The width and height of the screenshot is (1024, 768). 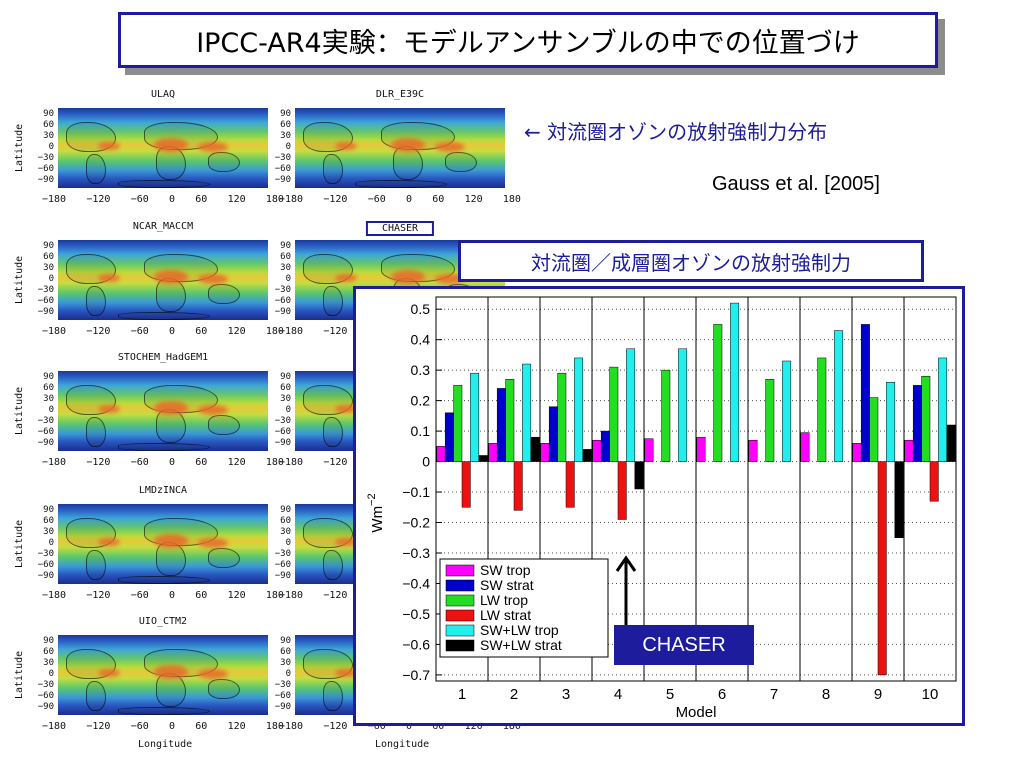 What do you see at coordinates (930, 694) in the screenshot?
I see `x-tick-label: 10` at bounding box center [930, 694].